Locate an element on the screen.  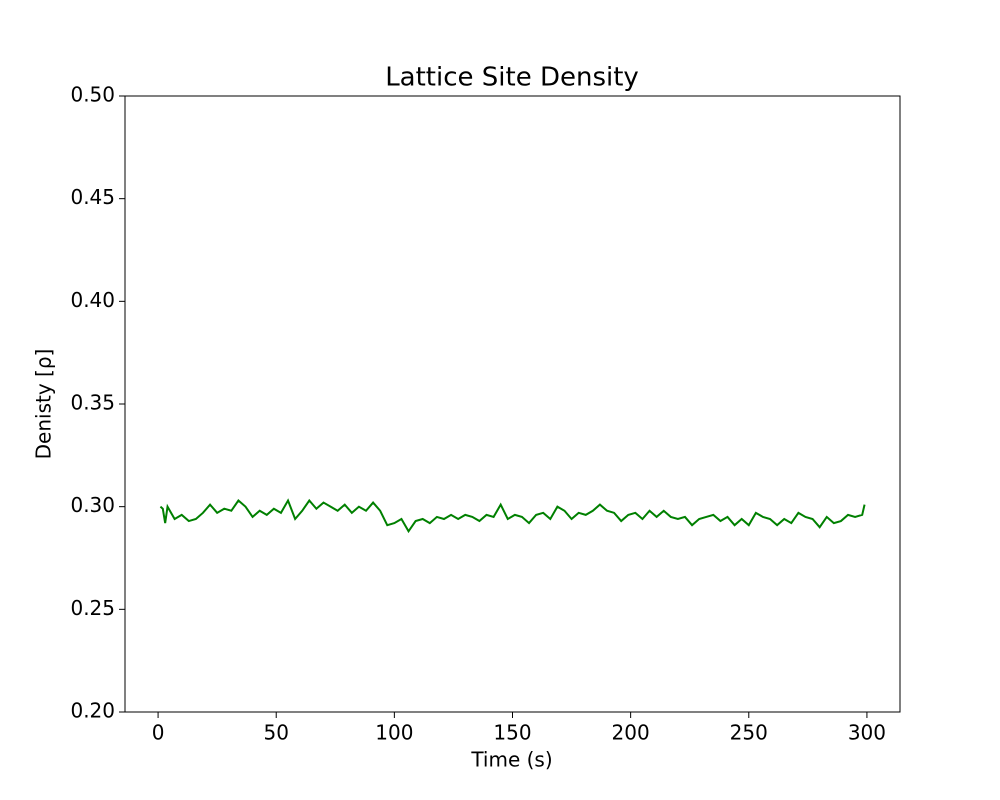
y-tick-label: 0.30 is located at coordinates (92, 505).